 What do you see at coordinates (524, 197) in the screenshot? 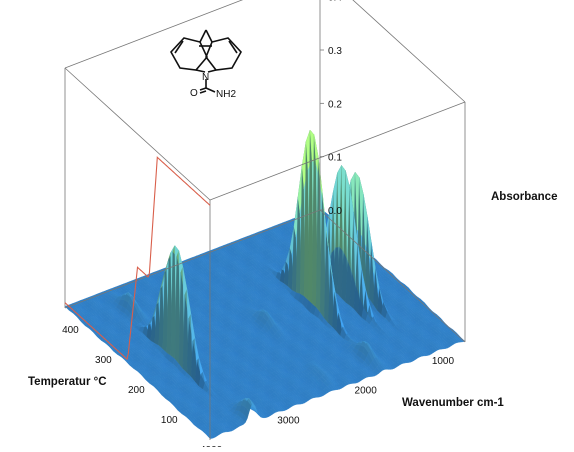
I see `z-axis-label: Absorbance` at bounding box center [524, 197].